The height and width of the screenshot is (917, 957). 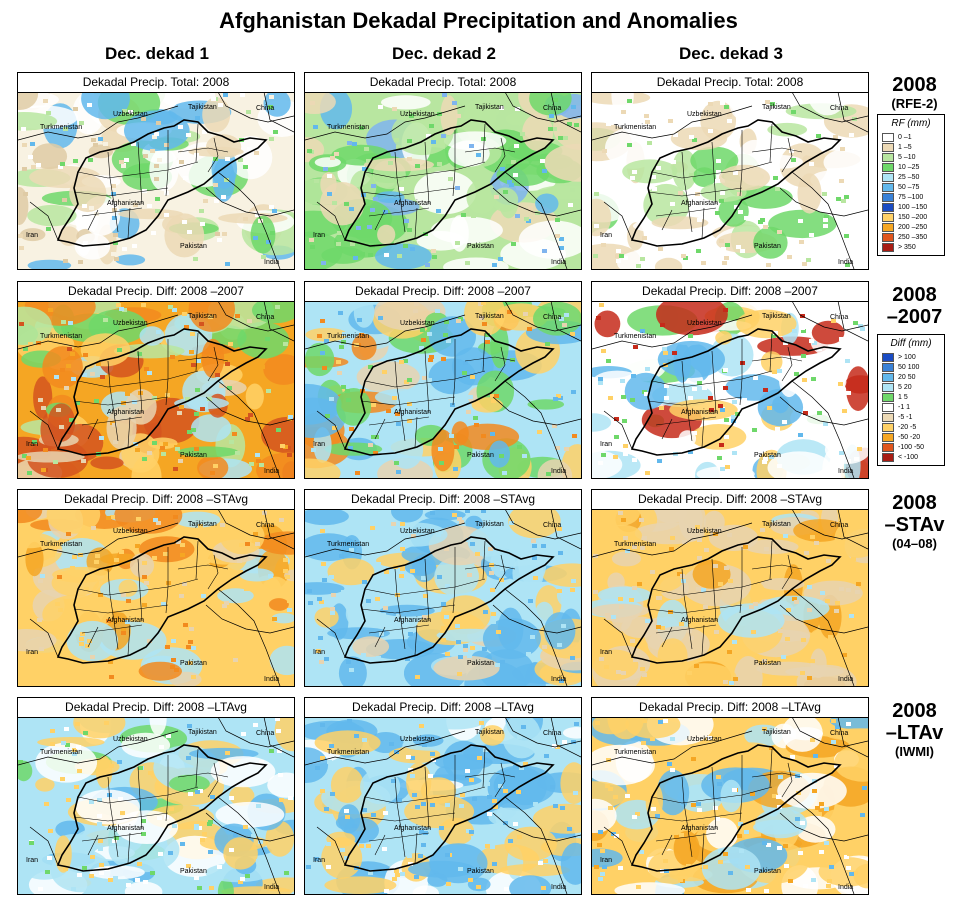 What do you see at coordinates (61, 127) in the screenshot?
I see `country-label: Turkmenistan` at bounding box center [61, 127].